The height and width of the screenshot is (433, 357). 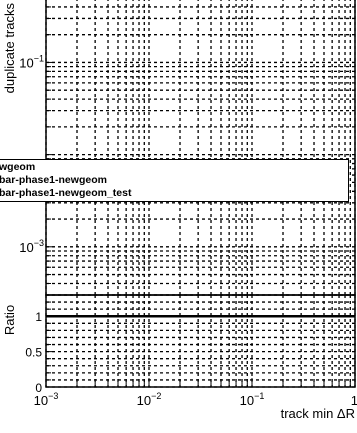 I want to click on top-y-tick-label: 10⁻³, so click(x=31, y=246).